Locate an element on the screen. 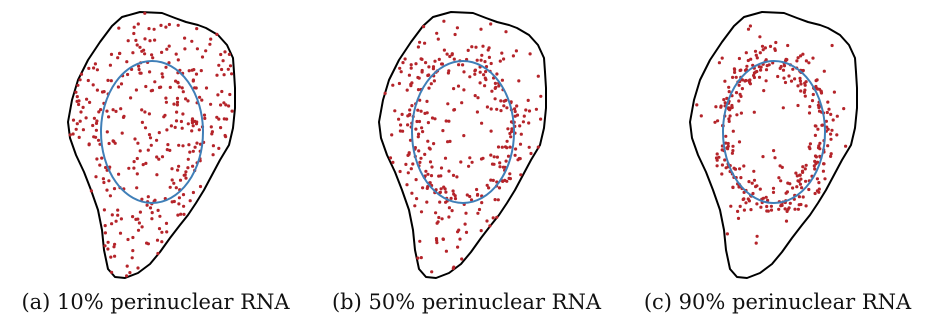  caption-c-label: (c) is located at coordinates (657, 302).